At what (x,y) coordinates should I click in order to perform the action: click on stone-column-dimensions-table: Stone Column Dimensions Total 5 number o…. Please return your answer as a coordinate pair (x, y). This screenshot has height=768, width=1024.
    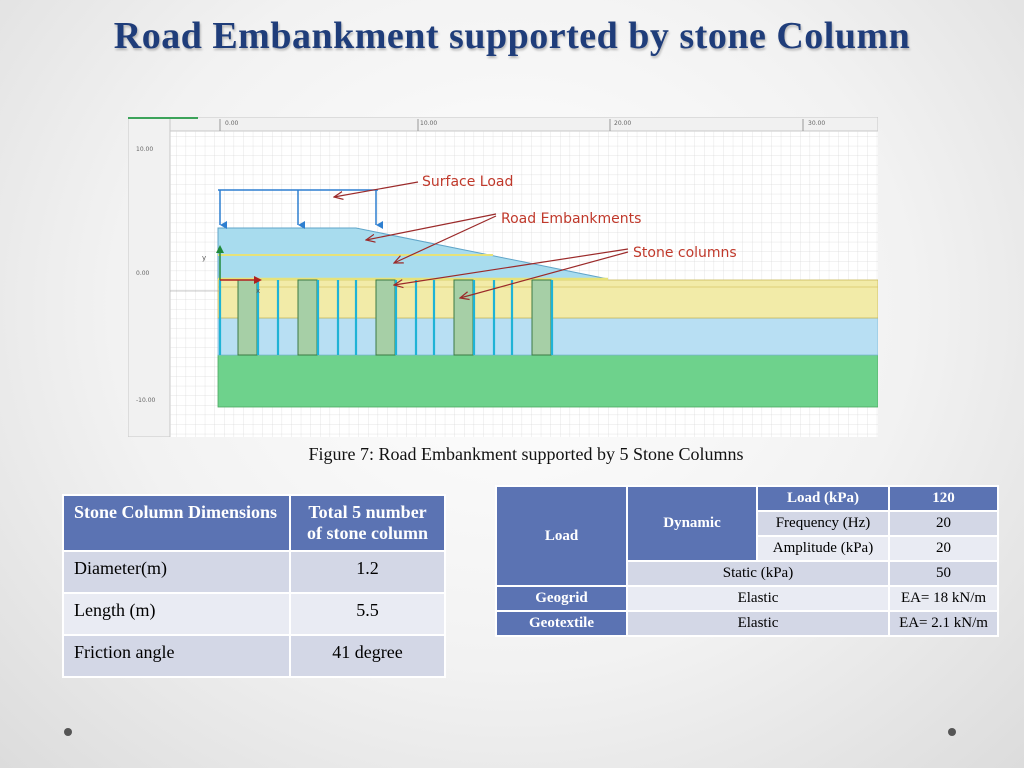
    Looking at the image, I should click on (254, 586).